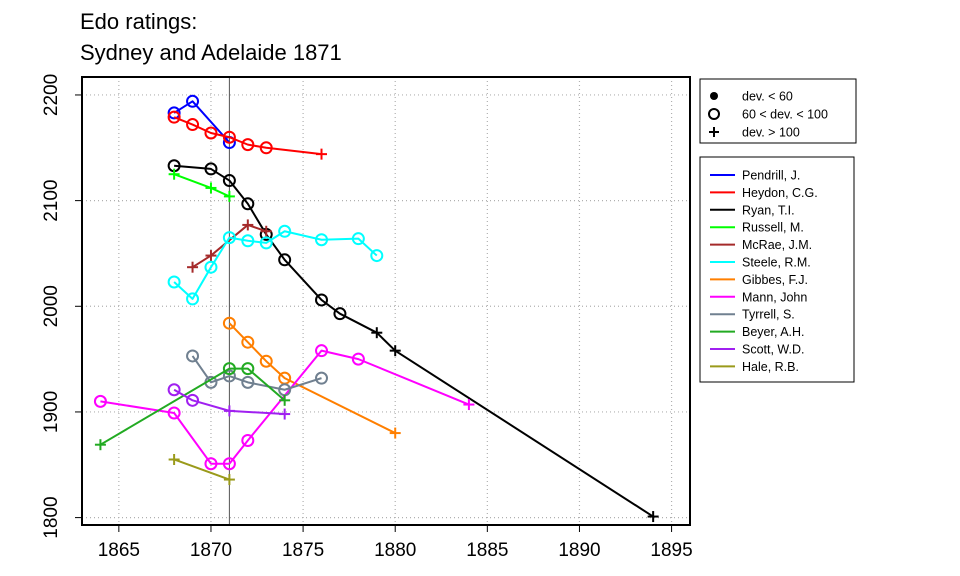 The width and height of the screenshot is (960, 576). What do you see at coordinates (487, 550) in the screenshot?
I see `x-tick-label-1885: 1885` at bounding box center [487, 550].